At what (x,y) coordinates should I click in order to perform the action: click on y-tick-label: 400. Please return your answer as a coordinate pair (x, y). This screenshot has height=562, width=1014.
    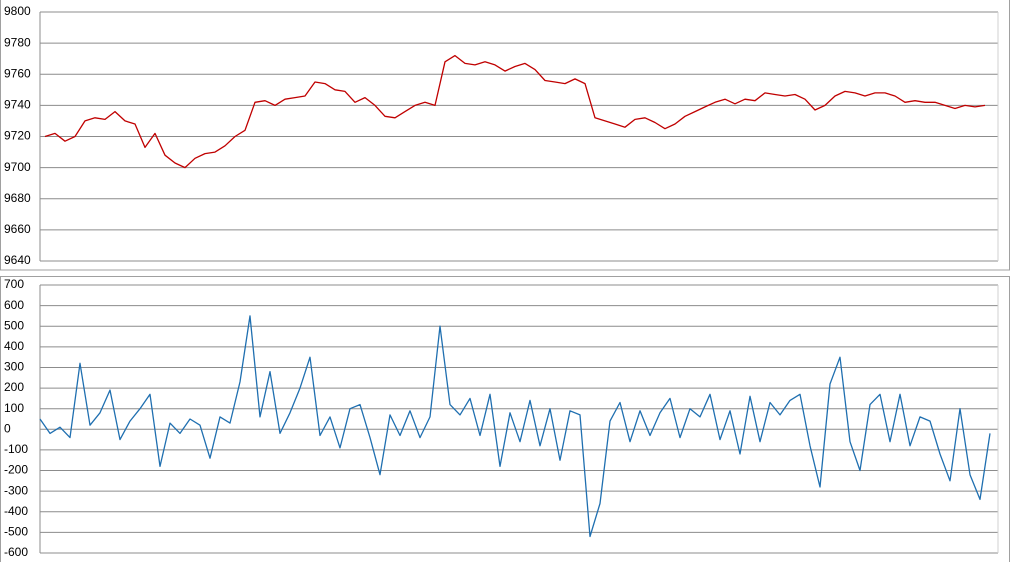
    Looking at the image, I should click on (14, 346).